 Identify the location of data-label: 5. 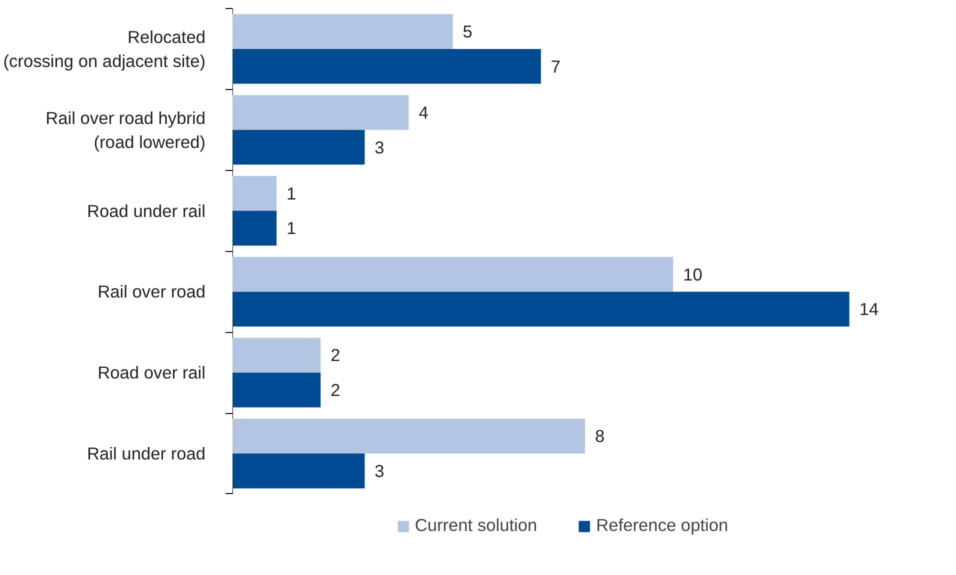
(467, 32).